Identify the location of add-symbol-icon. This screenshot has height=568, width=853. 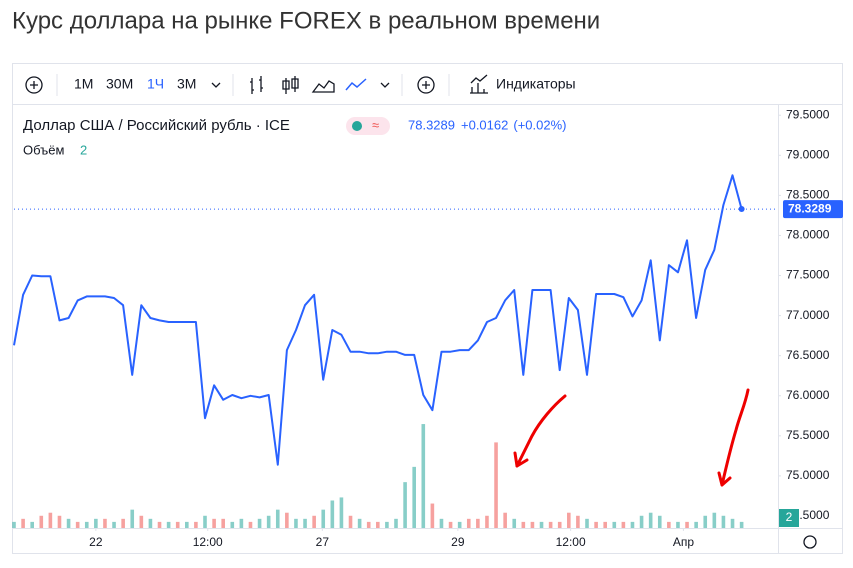
(34, 85).